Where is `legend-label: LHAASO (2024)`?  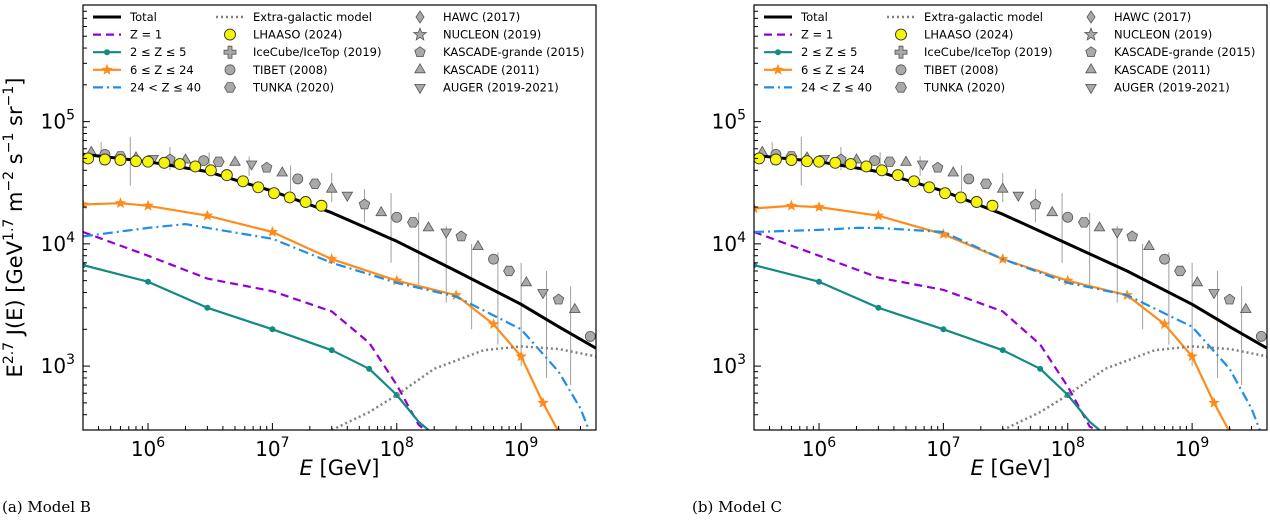
legend-label: LHAASO (2024) is located at coordinates (297, 35).